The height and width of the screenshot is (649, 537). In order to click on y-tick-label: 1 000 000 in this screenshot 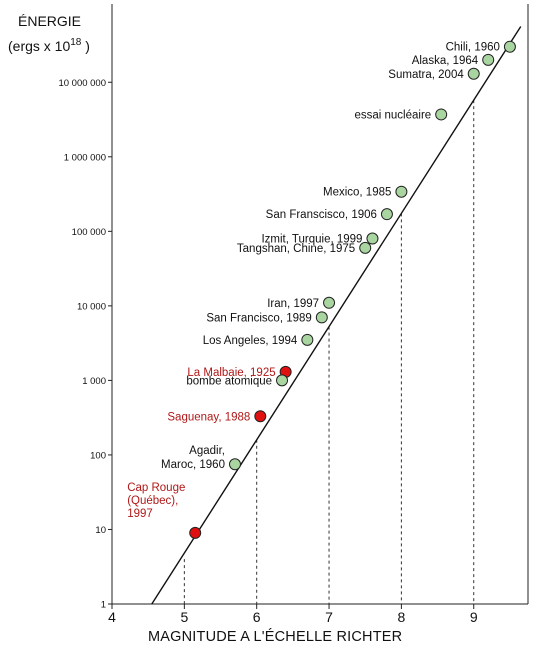, I will do `click(85, 157)`.